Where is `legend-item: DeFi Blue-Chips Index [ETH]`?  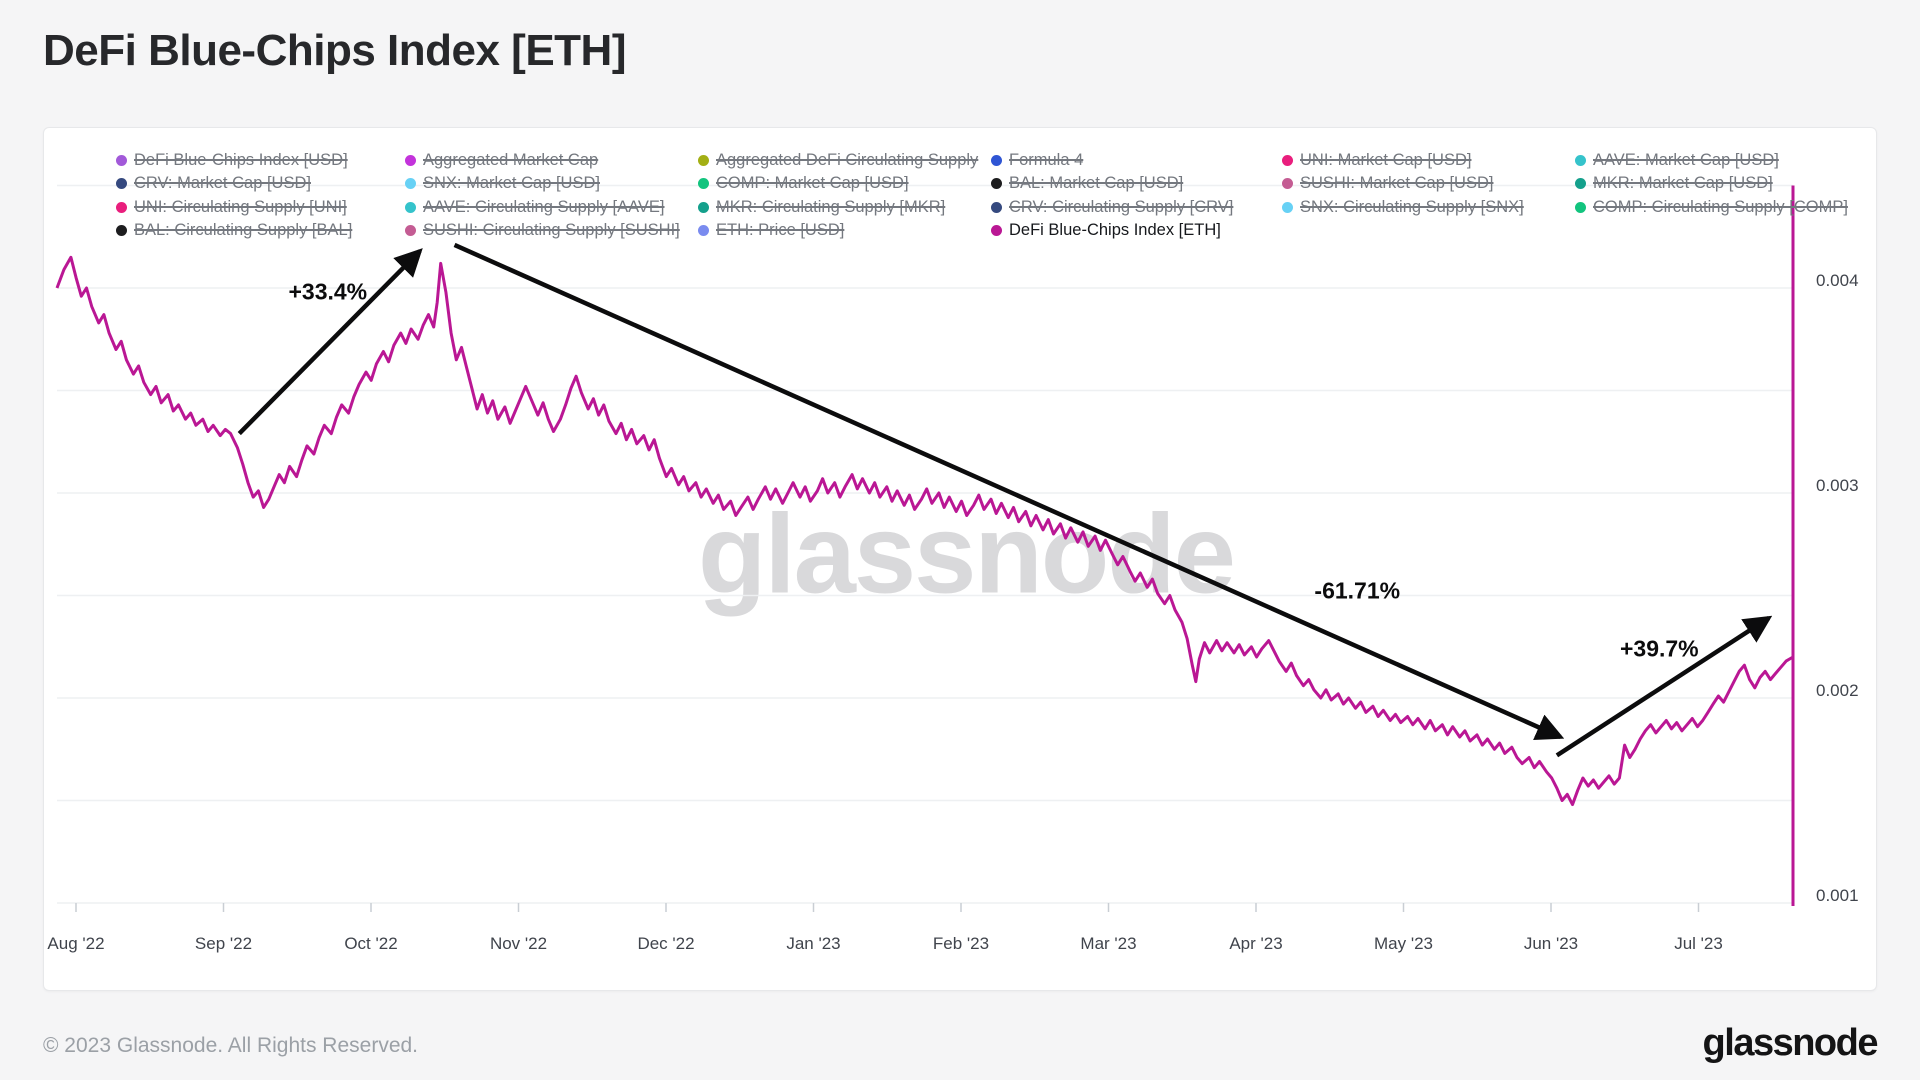
legend-item: DeFi Blue-Chips Index [ETH] is located at coordinates (1106, 230).